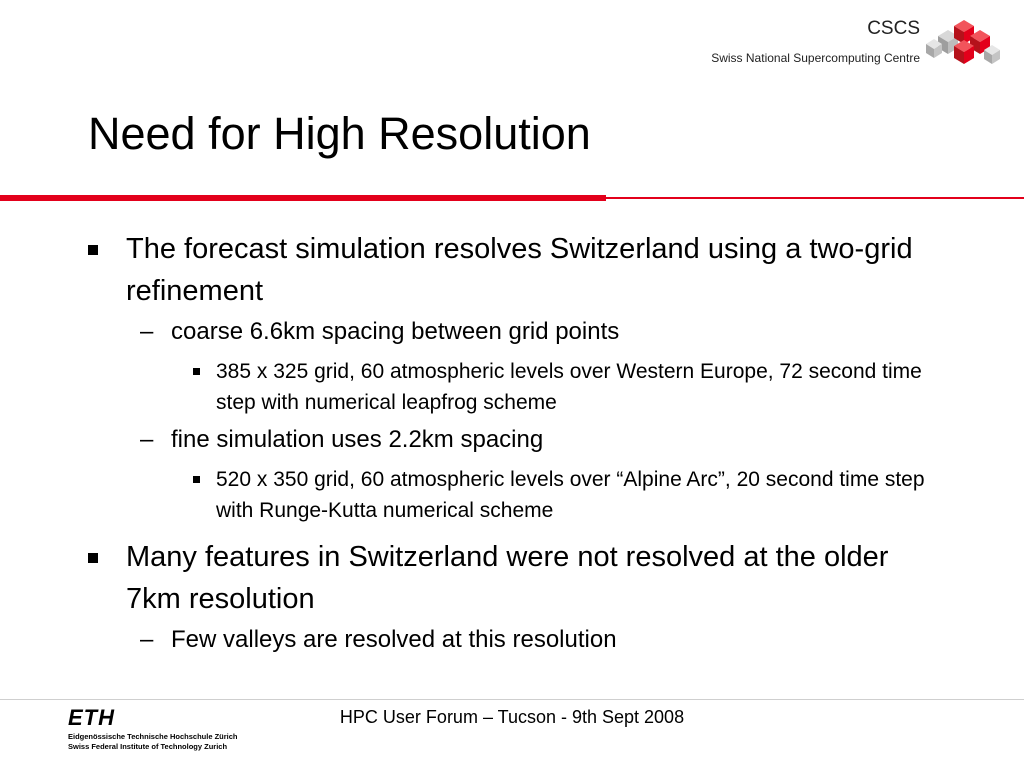  I want to click on footer-event: HPC User Forum – Tucson - 9th Sept 2008, so click(512, 717).